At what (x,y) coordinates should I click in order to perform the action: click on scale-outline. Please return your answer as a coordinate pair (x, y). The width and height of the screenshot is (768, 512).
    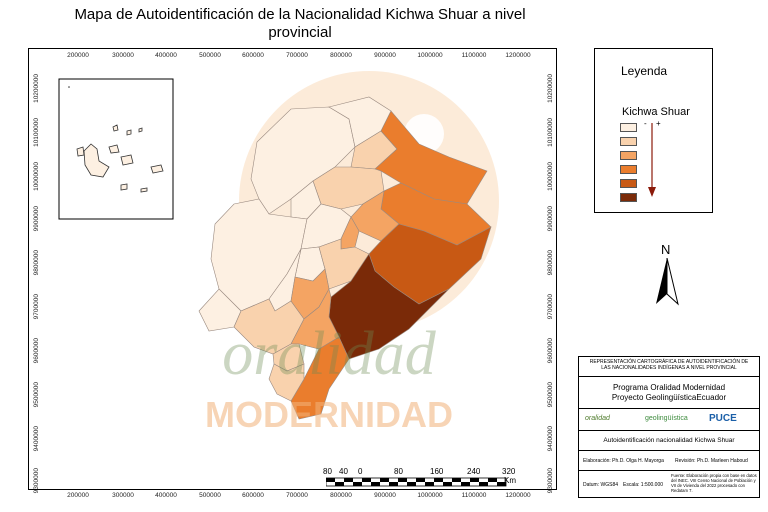
    Looking at the image, I should click on (416, 482).